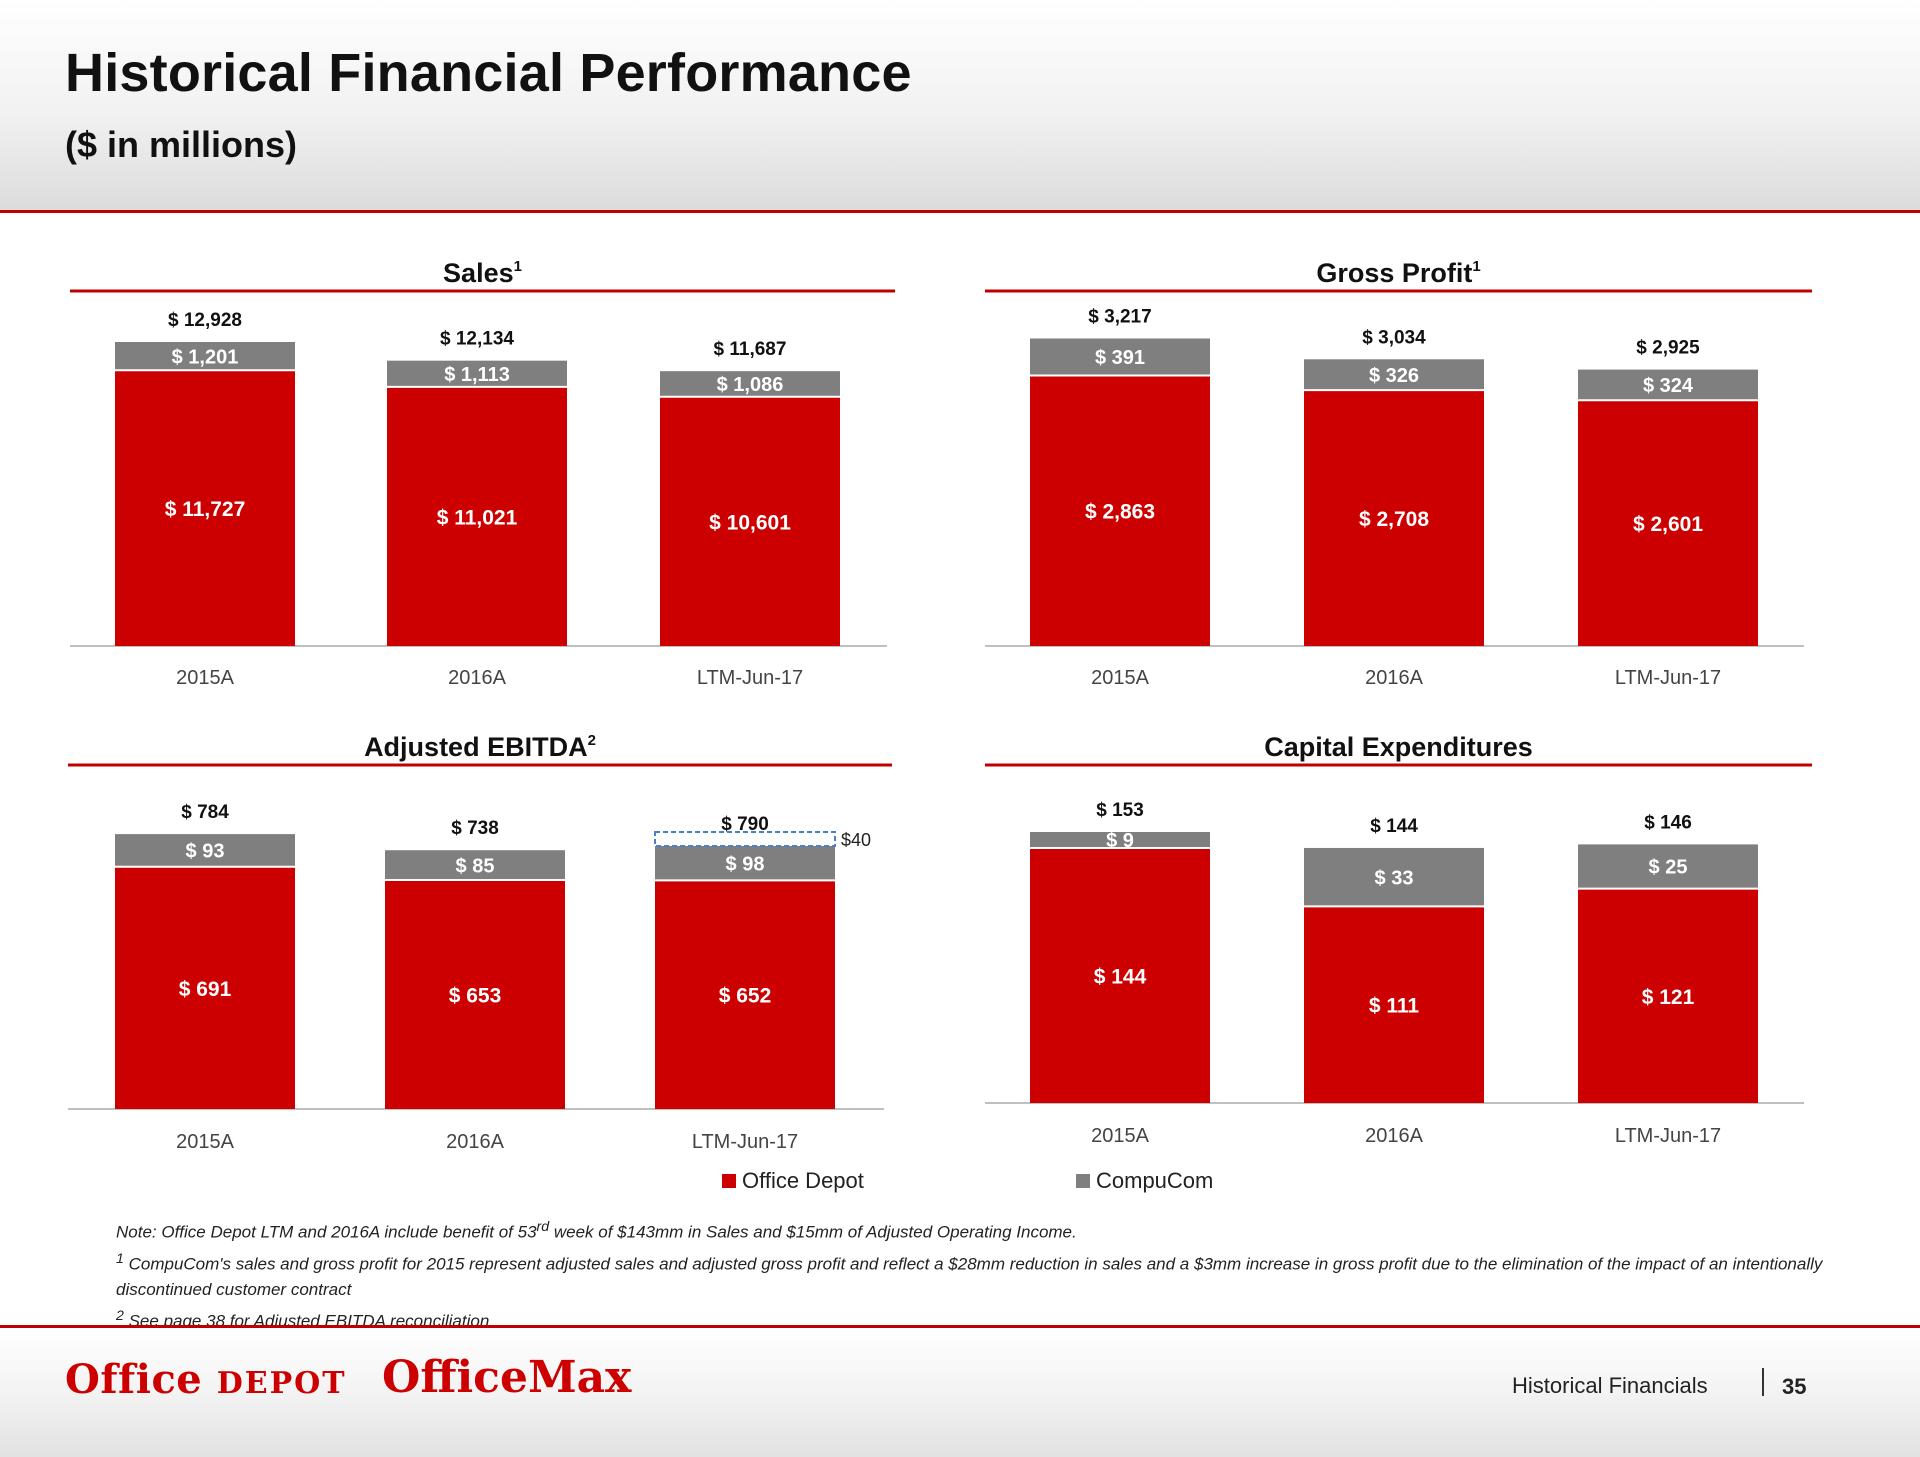 The width and height of the screenshot is (1920, 1457). What do you see at coordinates (482, 273) in the screenshot?
I see `chart-title: Sales1` at bounding box center [482, 273].